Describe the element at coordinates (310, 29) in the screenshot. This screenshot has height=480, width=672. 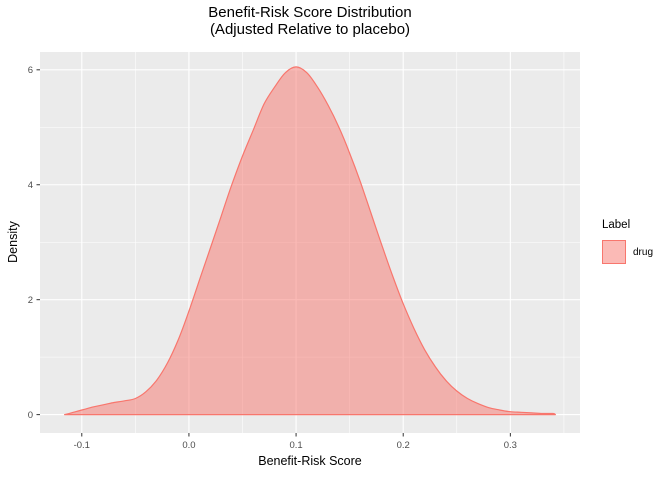
I see `plot-title-line-2: (Adjusted Relative to placebo)` at that location.